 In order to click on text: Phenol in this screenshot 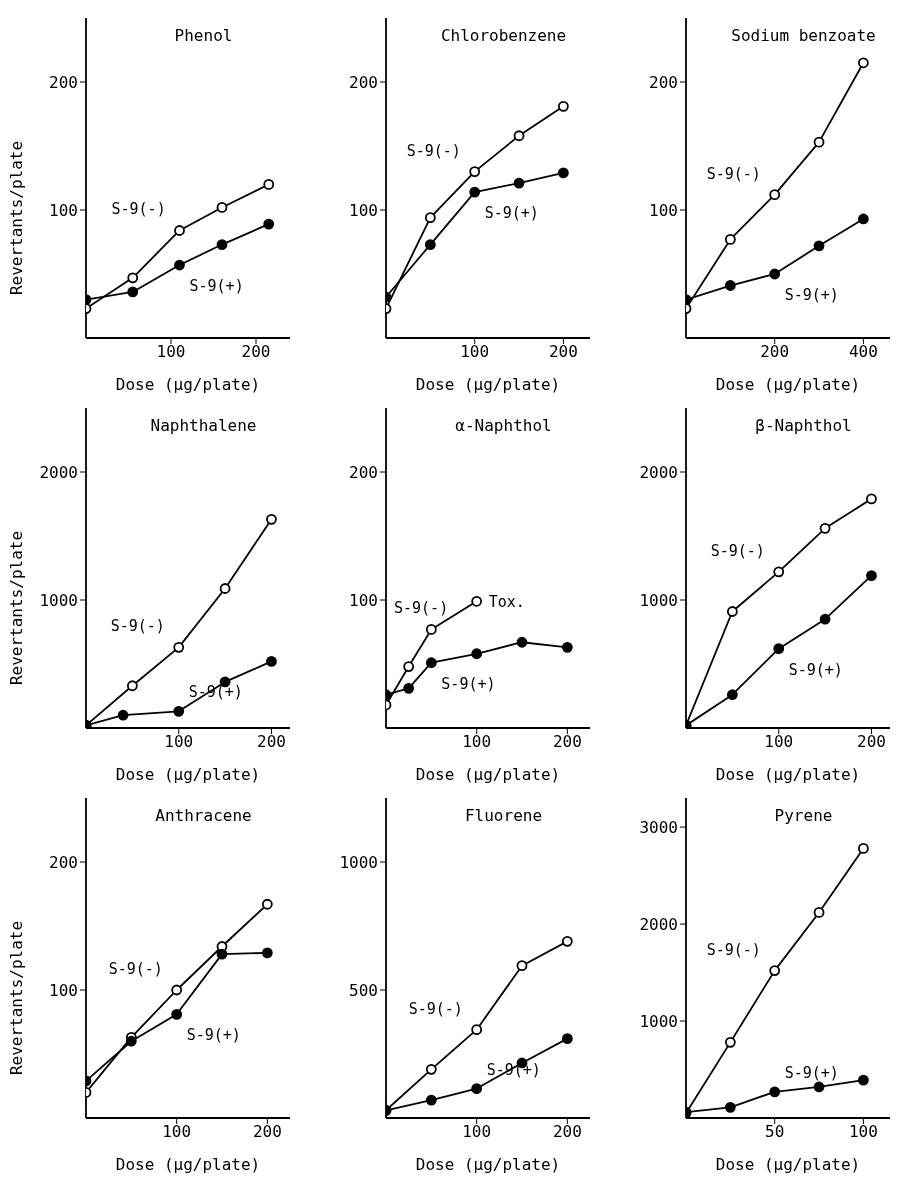, I will do `click(203, 35)`.